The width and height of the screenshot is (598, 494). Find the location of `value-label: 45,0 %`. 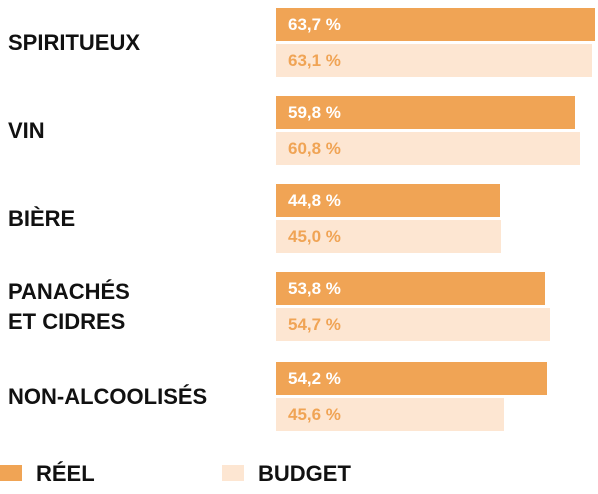

value-label: 45,0 % is located at coordinates (314, 236).